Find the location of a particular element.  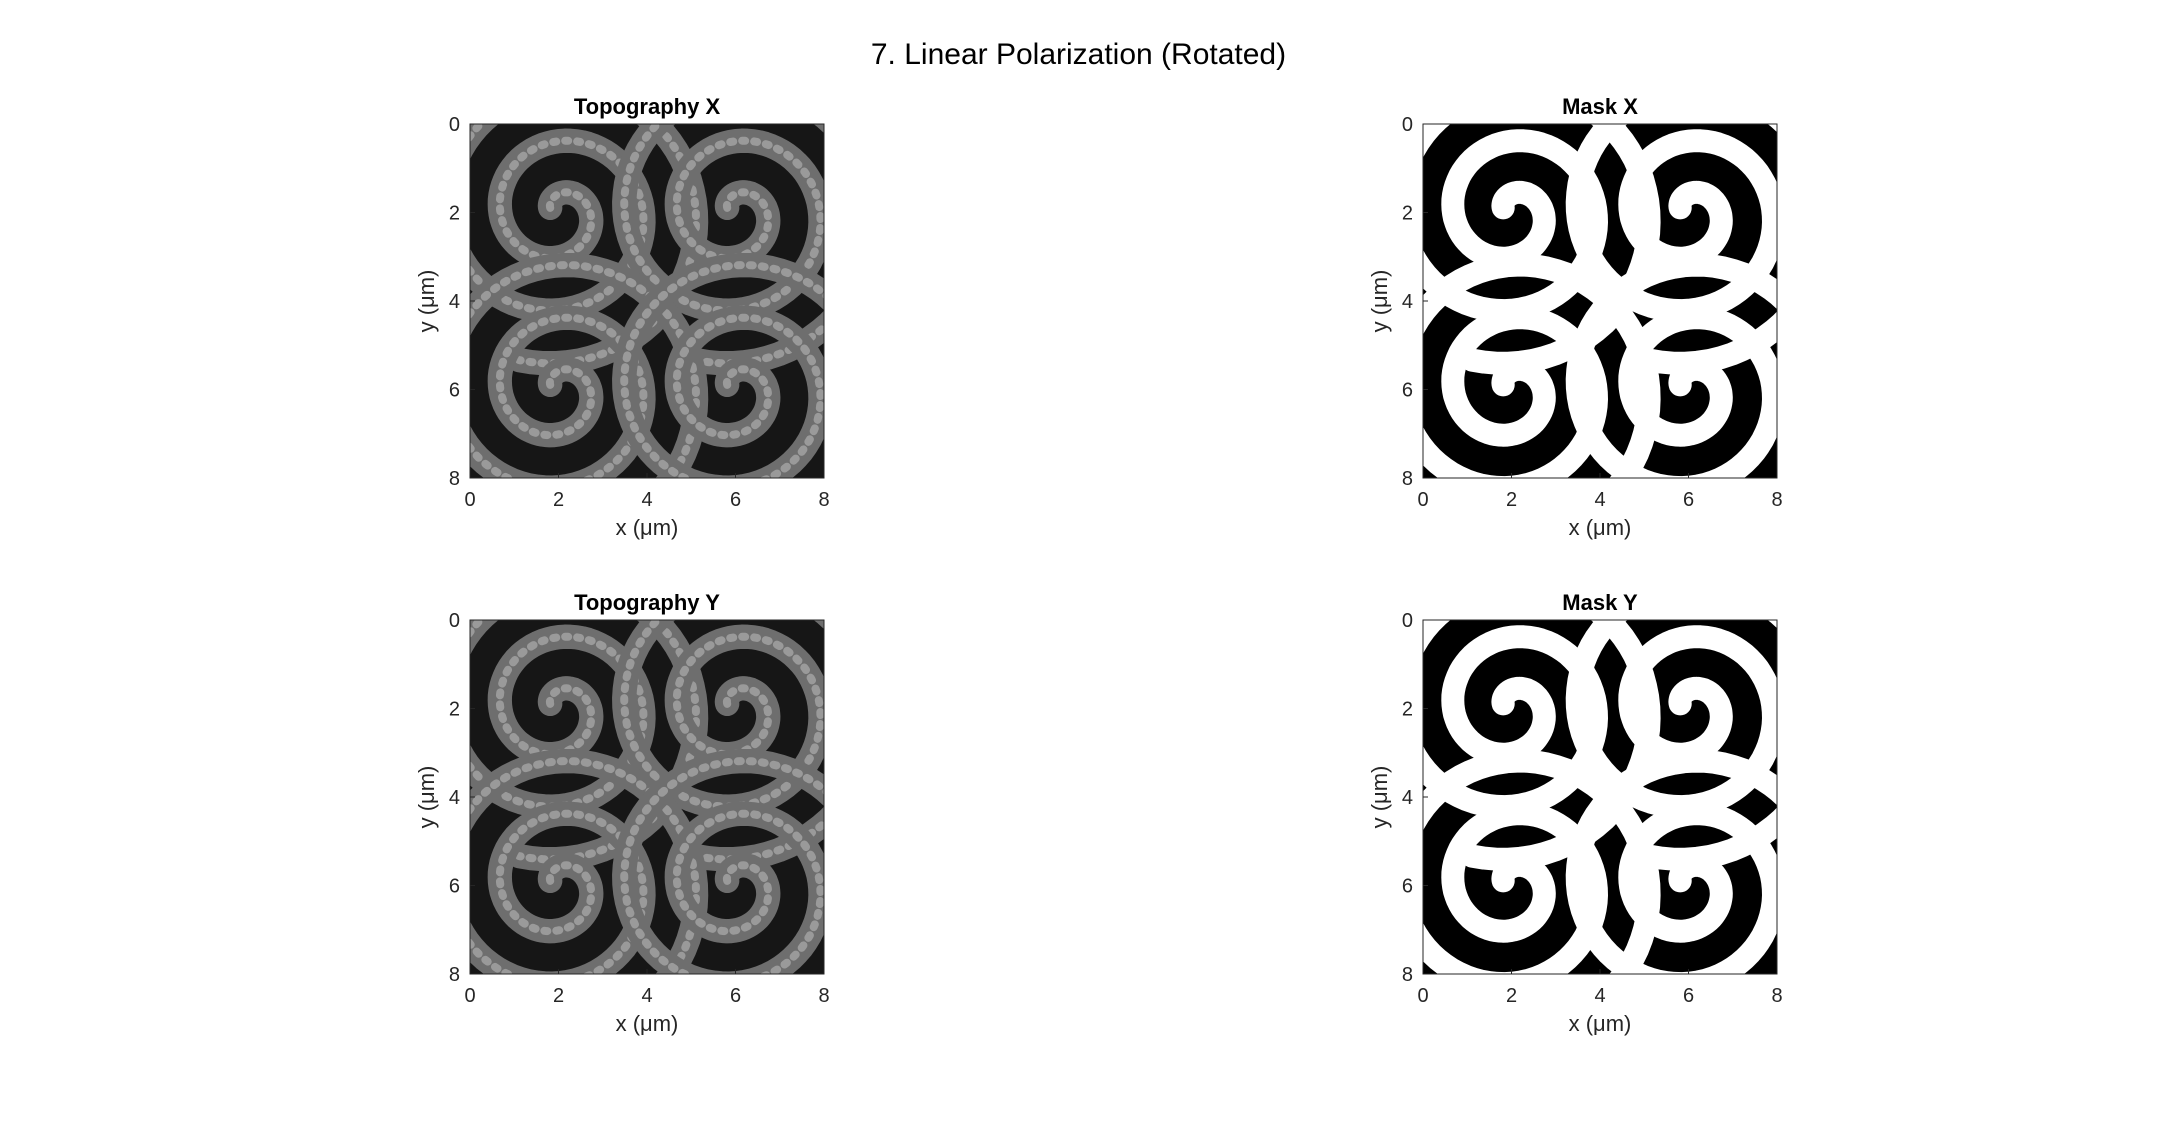

panel-title: Mask X is located at coordinates (1600, 106).